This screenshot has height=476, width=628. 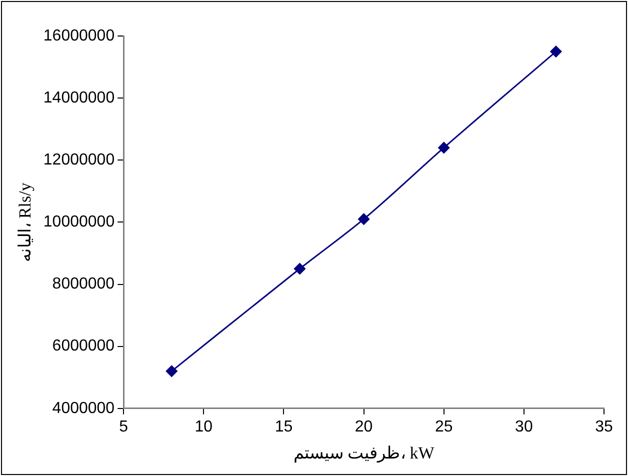 What do you see at coordinates (83, 408) in the screenshot?
I see `y-tick-label: 4000000` at bounding box center [83, 408].